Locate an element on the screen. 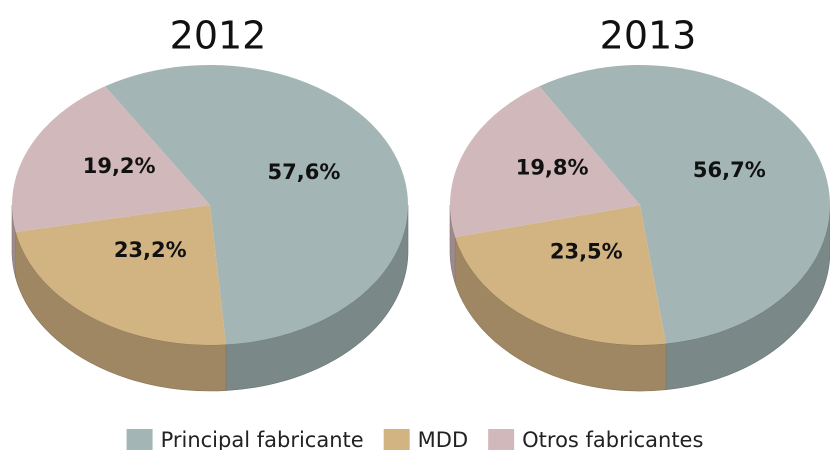  legend-label: Principal fabricante is located at coordinates (262, 439).